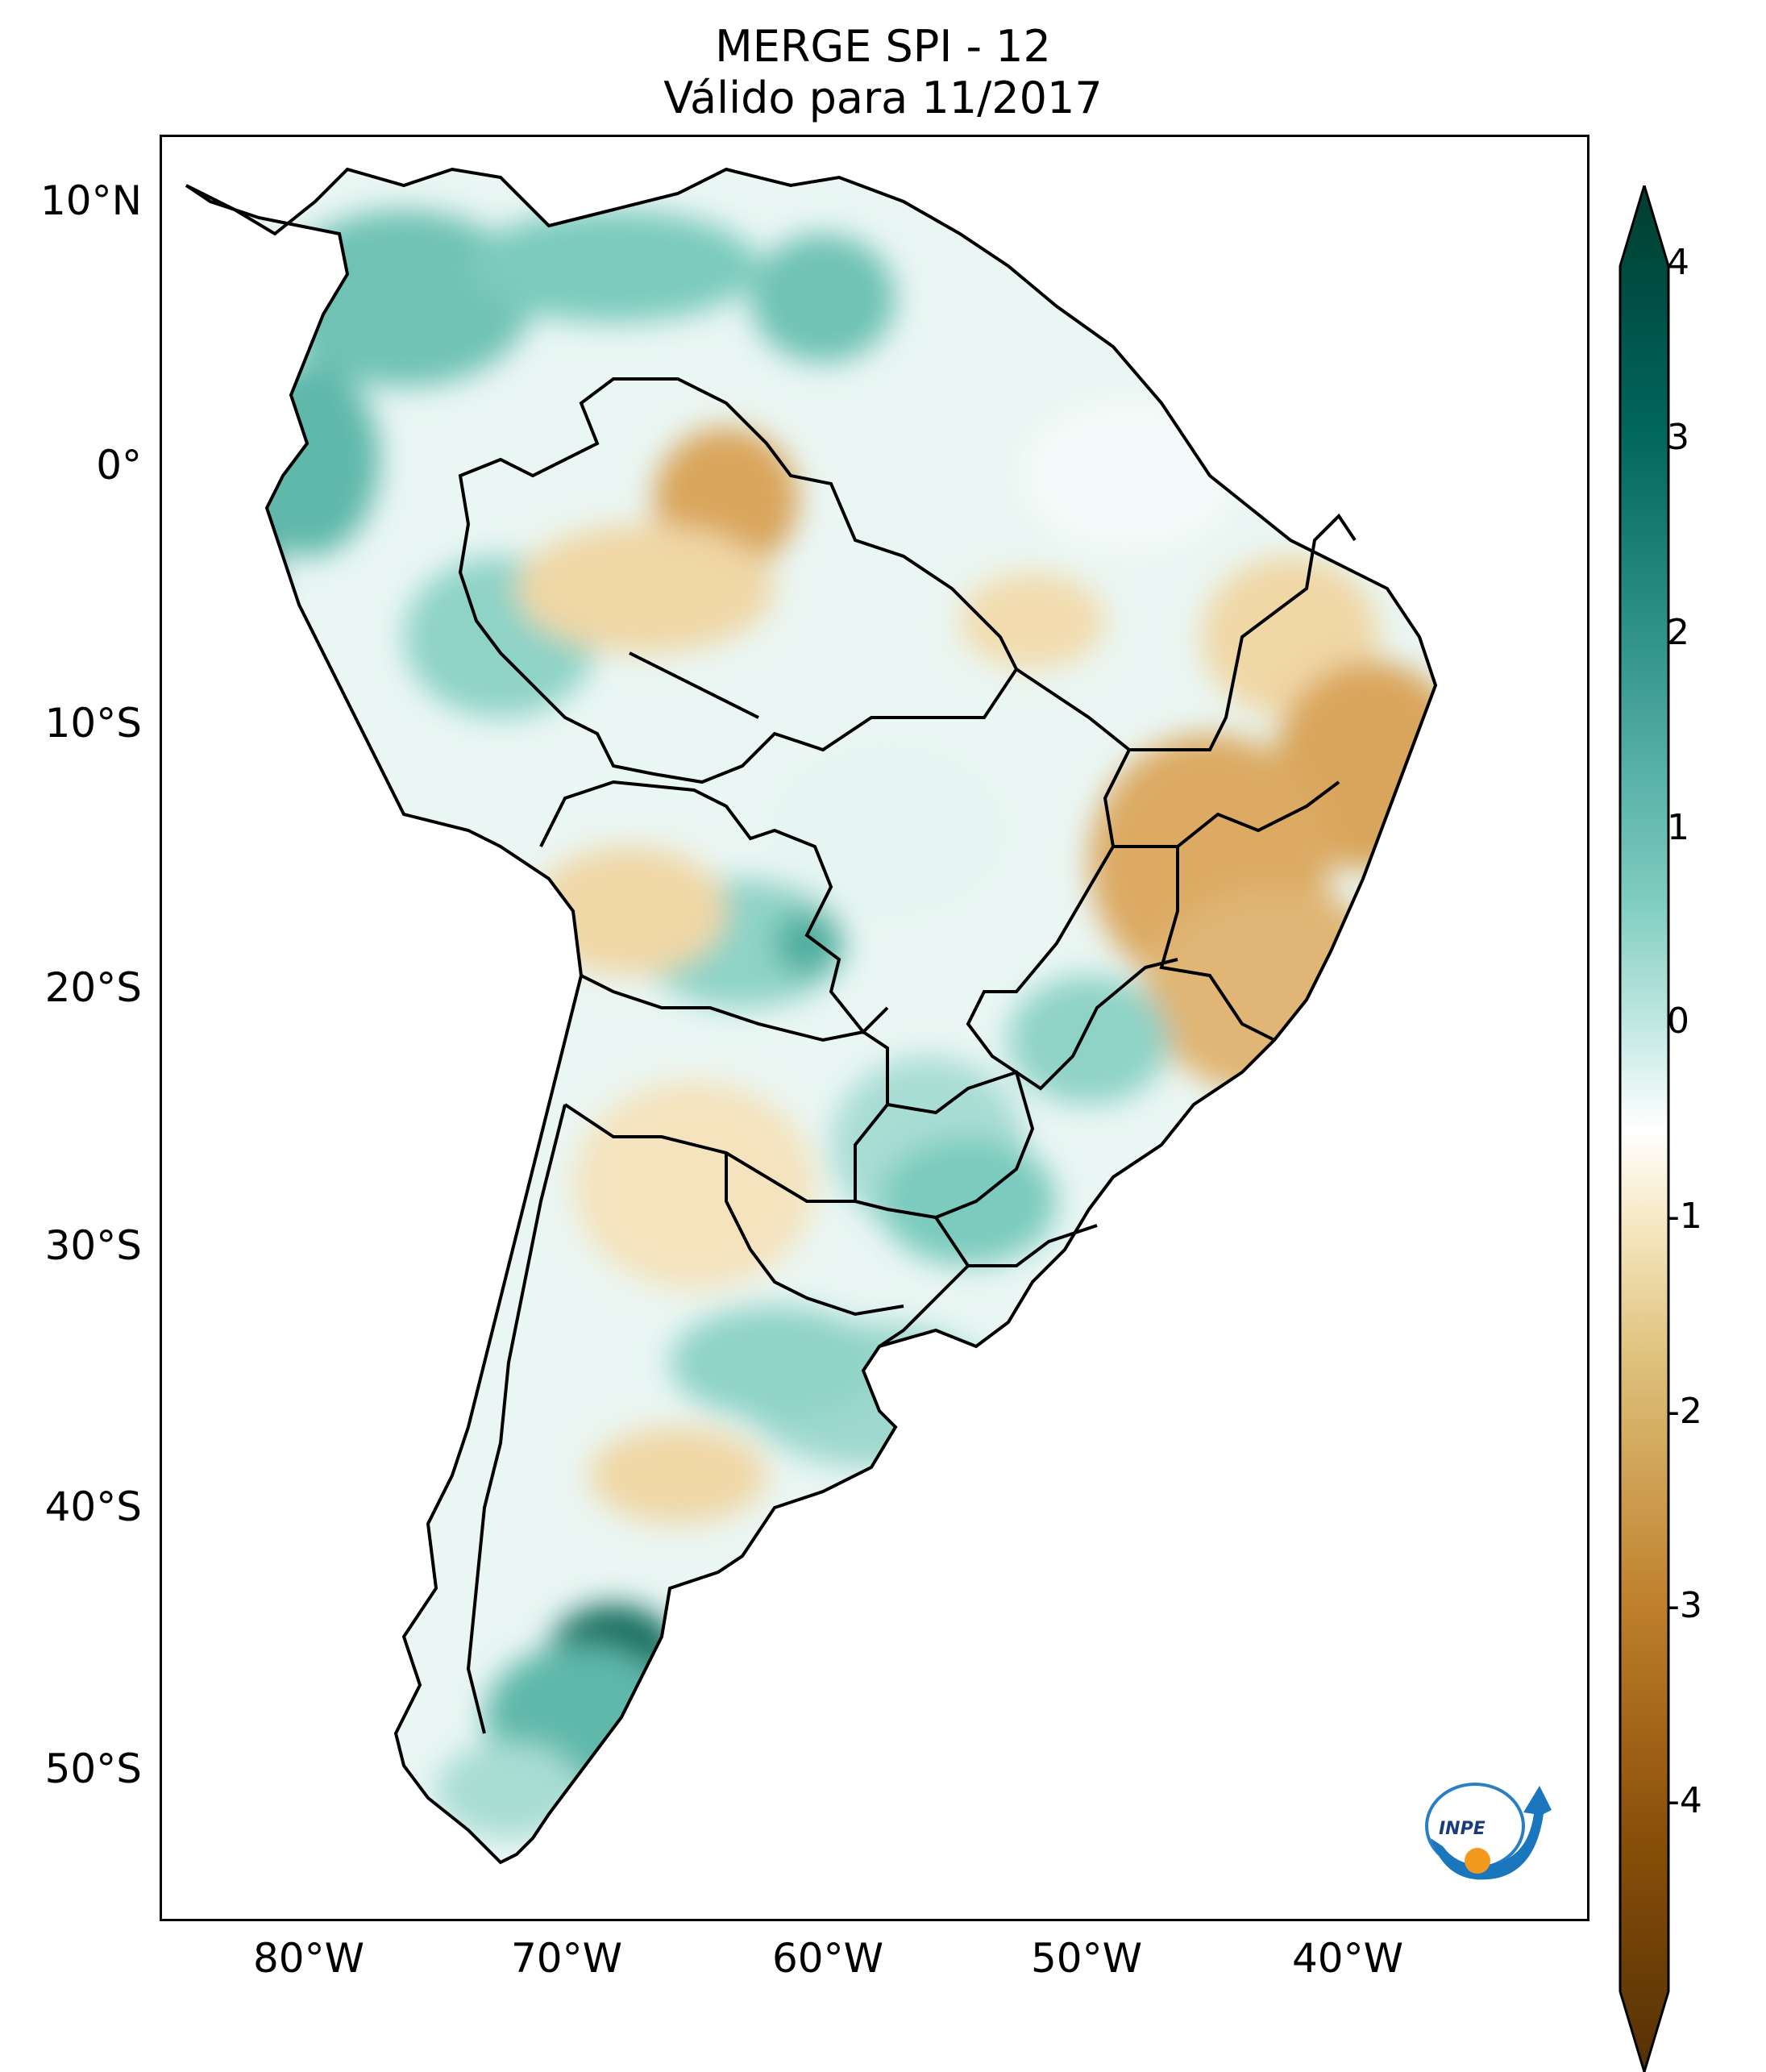 The image size is (1766, 2072). I want to click on colorbar-tick-minus2: -2, so click(1684, 1411).